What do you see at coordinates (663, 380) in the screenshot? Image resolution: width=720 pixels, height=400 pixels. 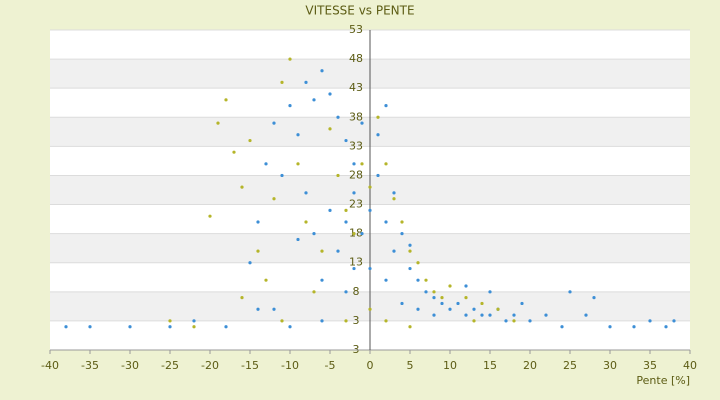 I see `x-axis-title: Pente [%]` at bounding box center [663, 380].